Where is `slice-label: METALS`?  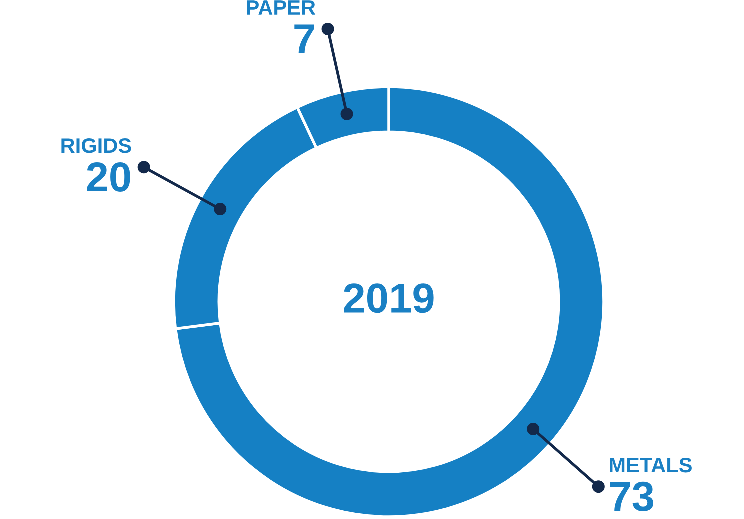 slice-label: METALS is located at coordinates (651, 465).